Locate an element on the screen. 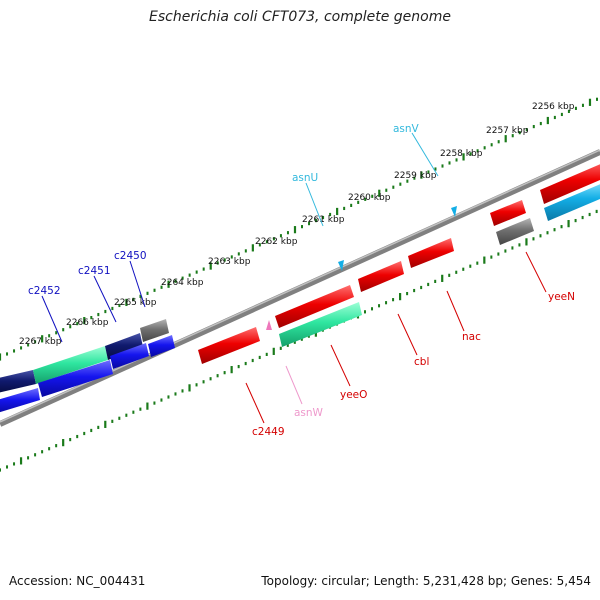 Image resolution: width=600 pixels, height=600 pixels. gene-arrow-cyan is located at coordinates (572, 200).